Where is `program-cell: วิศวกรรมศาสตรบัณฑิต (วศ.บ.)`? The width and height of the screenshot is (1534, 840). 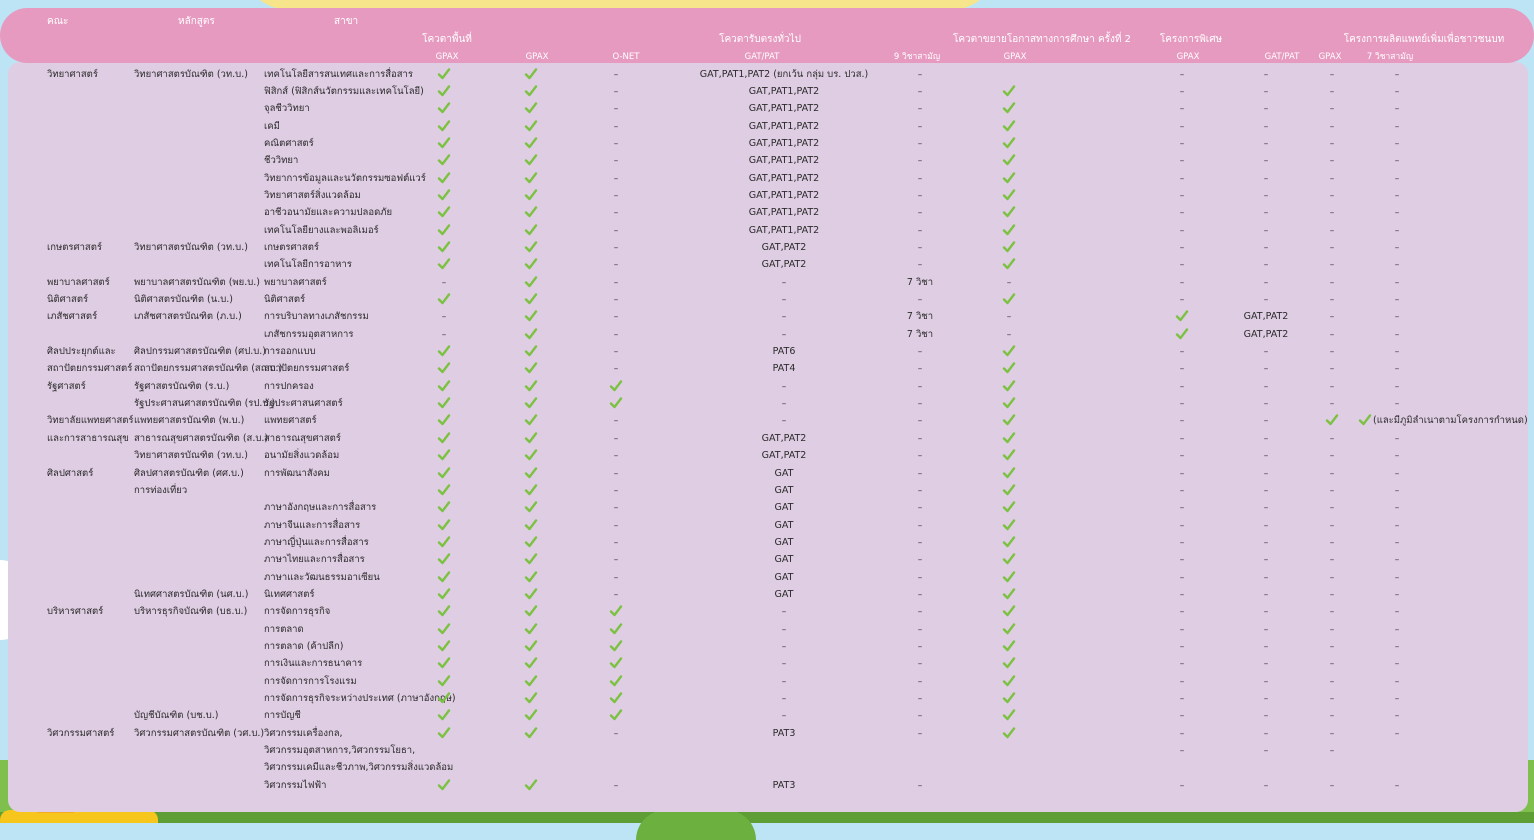
program-cell: วิศวกรรมศาสตรบัณฑิต (วศ.บ.) is located at coordinates (199, 733).